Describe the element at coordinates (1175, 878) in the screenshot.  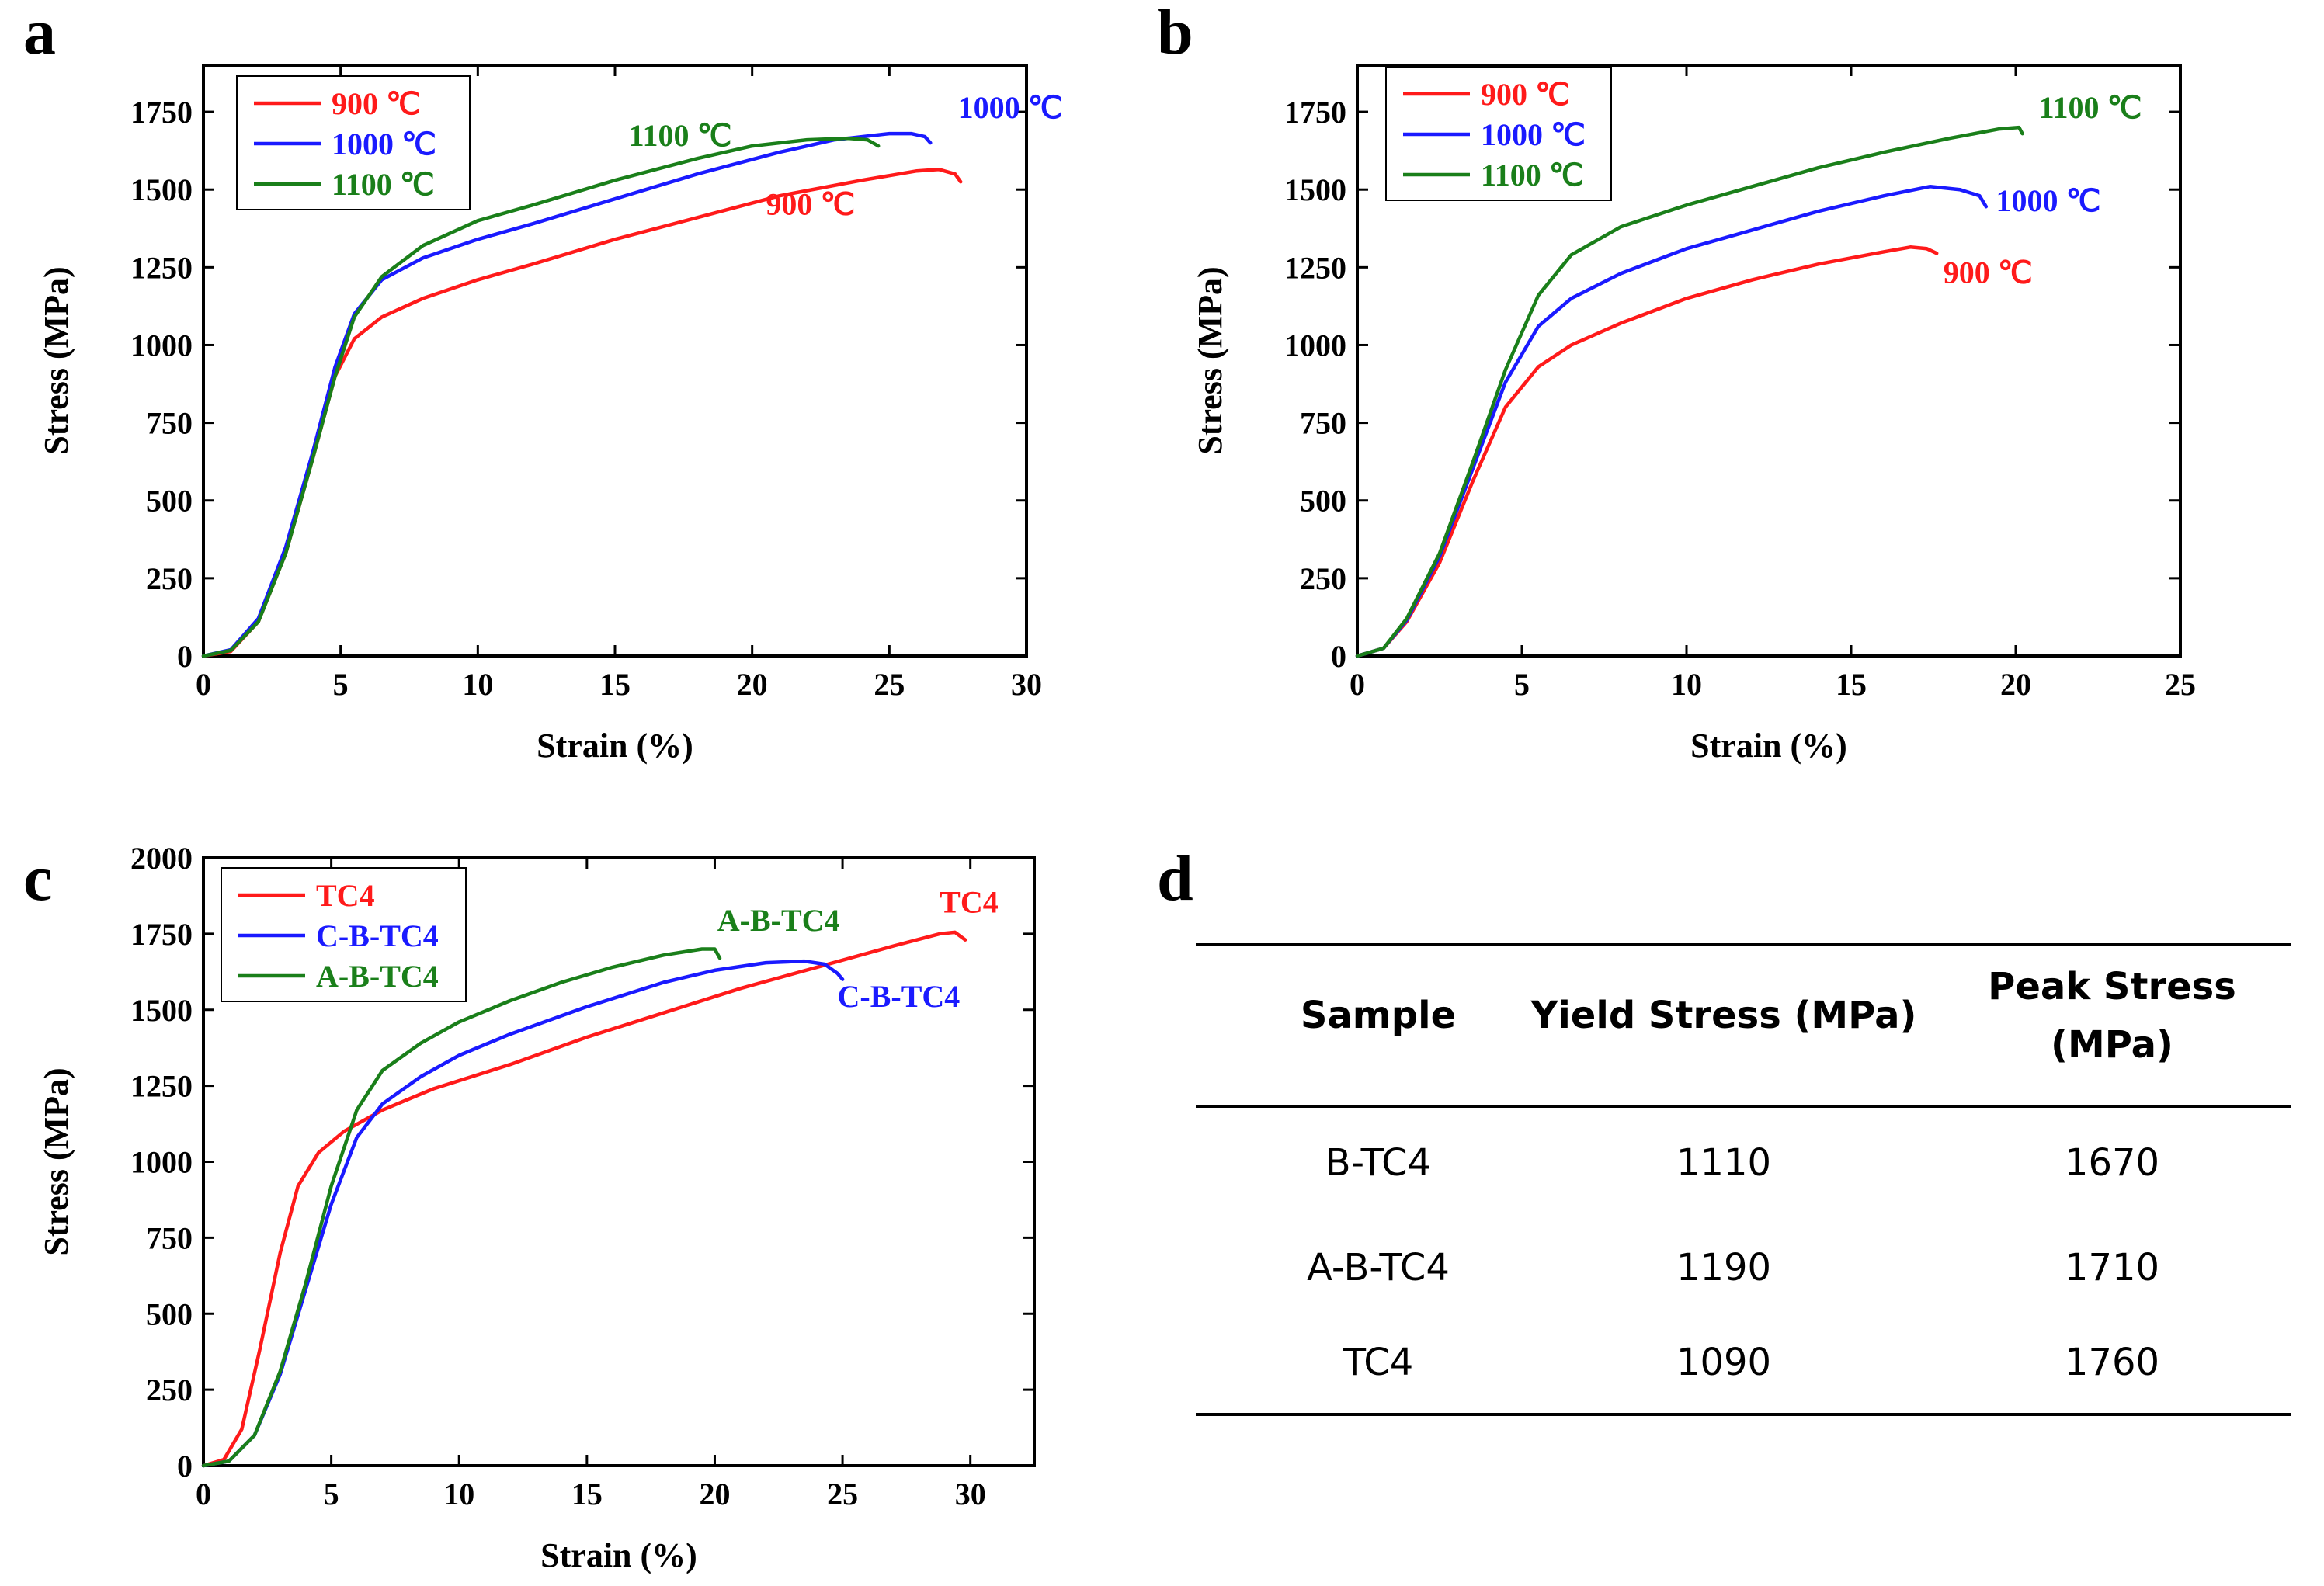
I see `panel-label-d: d` at that location.